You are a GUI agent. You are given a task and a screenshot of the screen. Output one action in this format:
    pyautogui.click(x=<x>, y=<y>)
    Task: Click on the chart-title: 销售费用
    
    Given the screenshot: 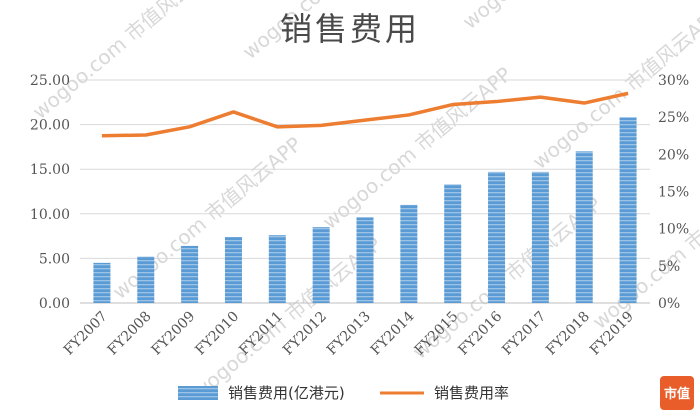 What is the action you would take?
    pyautogui.click(x=350, y=29)
    